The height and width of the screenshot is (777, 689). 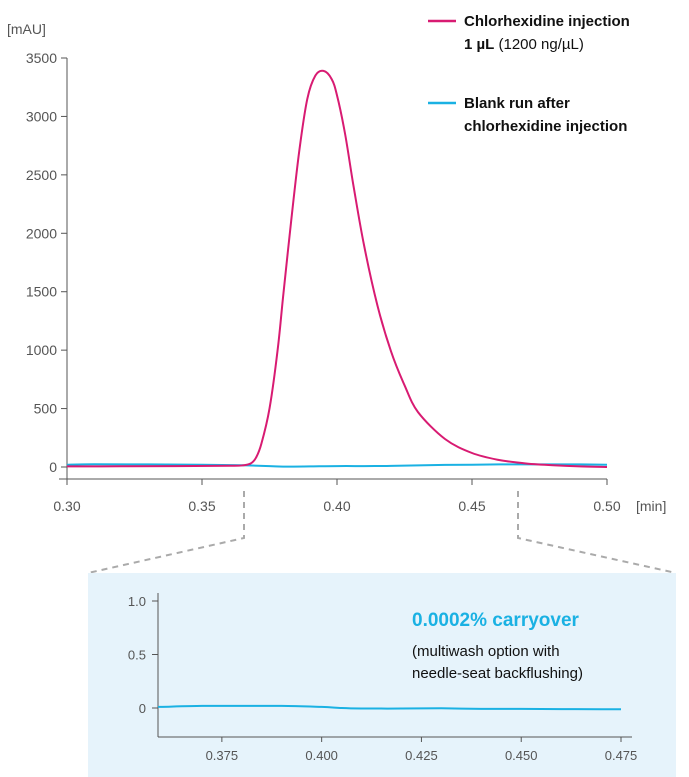 What do you see at coordinates (41, 175) in the screenshot?
I see `y-tick-label: 2500` at bounding box center [41, 175].